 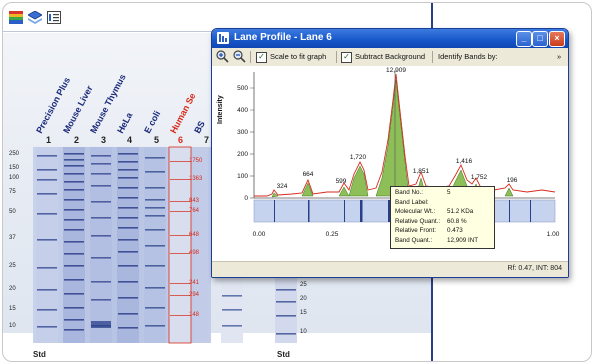 I want to click on tooltip-value: 0.473, so click(x=455, y=231).